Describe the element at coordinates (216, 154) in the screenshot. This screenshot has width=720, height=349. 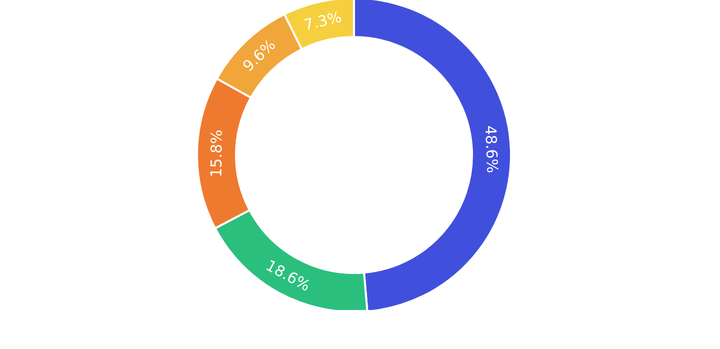
I see `data-label: 15.8%` at that location.